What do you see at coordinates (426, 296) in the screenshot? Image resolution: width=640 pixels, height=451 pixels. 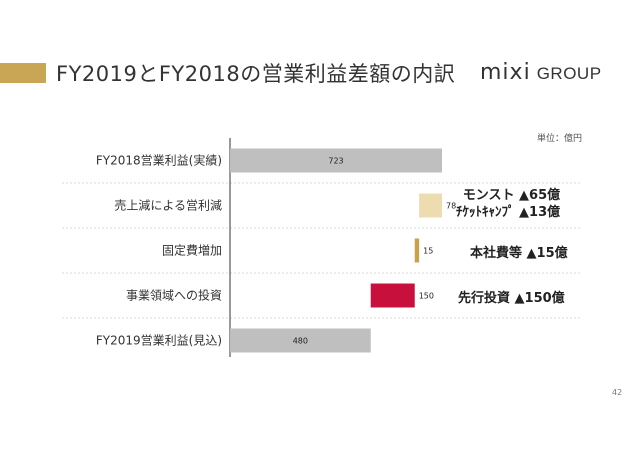 I see `data-label: 150` at bounding box center [426, 296].